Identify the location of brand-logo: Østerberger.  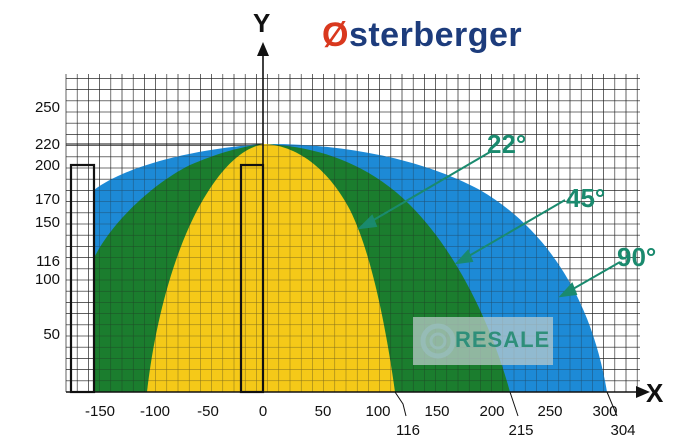
(422, 35).